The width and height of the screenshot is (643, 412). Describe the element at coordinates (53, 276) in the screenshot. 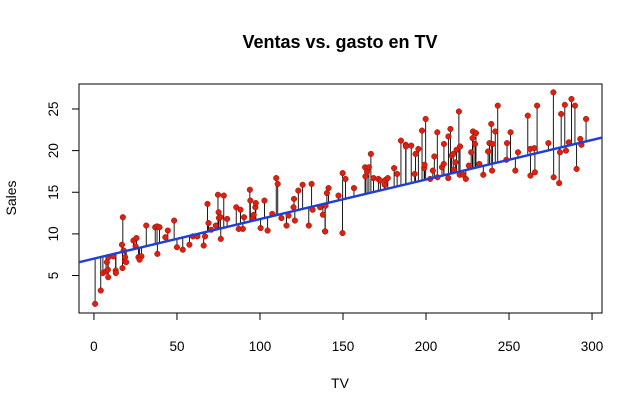

I see `y-tick-label: 5` at that location.